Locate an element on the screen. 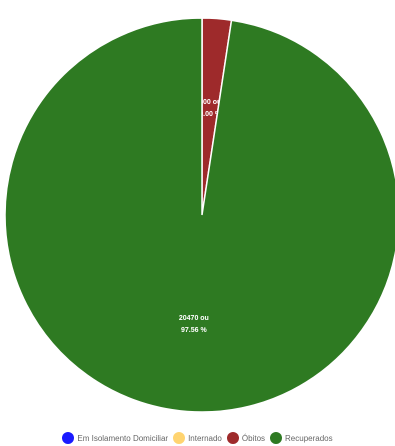 The height and width of the screenshot is (446, 395). legend-label: Óbitos is located at coordinates (253, 438).